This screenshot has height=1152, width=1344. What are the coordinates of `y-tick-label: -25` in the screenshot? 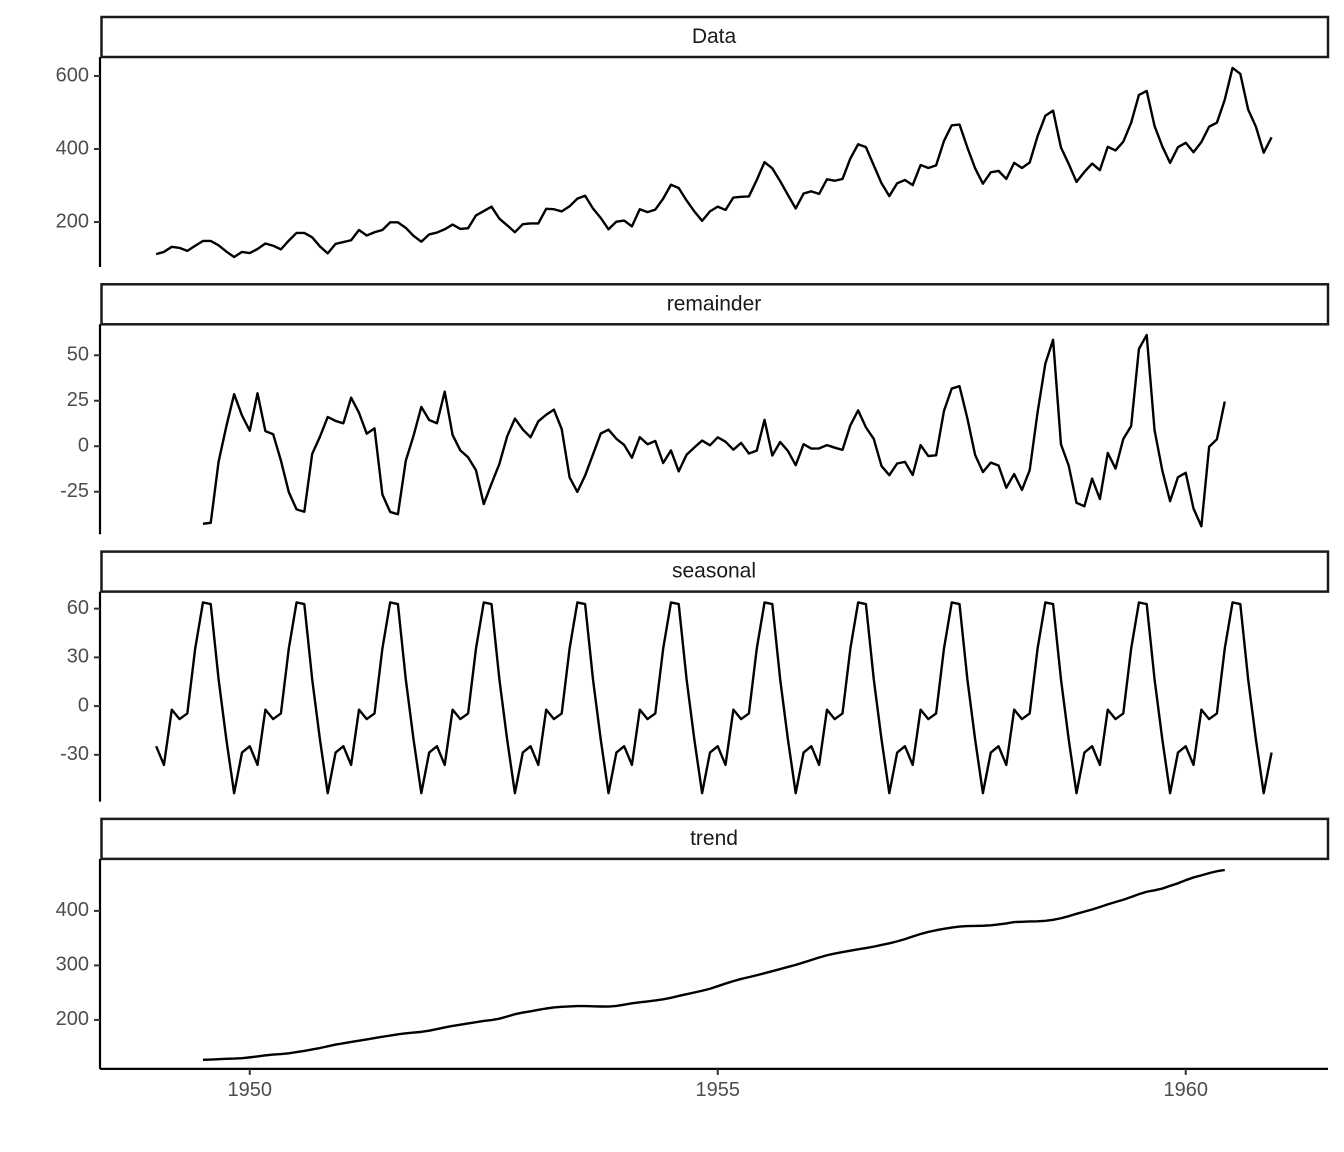 It's located at (74, 491).